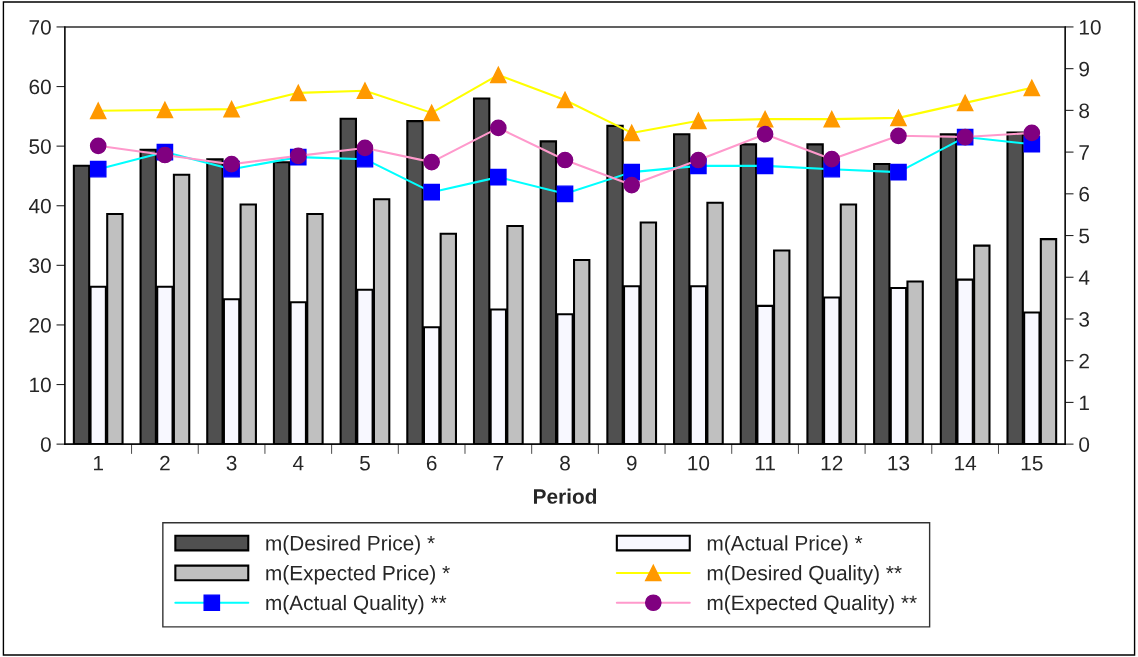 The width and height of the screenshot is (1138, 657). Describe the element at coordinates (1084, 69) in the screenshot. I see `y2-tick-label: 9` at that location.